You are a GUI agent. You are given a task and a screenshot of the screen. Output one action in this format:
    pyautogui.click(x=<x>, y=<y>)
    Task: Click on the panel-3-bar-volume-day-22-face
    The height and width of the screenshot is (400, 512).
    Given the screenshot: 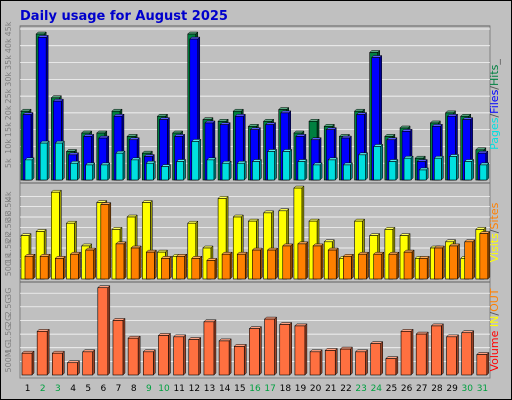 What is the action you would take?
    pyautogui.click(x=345, y=362)
    